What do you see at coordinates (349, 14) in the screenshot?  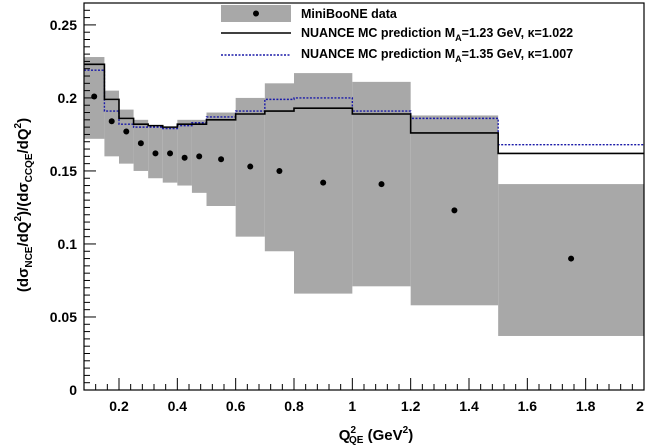 I see `legend-data-label: MiniBooNE data` at bounding box center [349, 14].